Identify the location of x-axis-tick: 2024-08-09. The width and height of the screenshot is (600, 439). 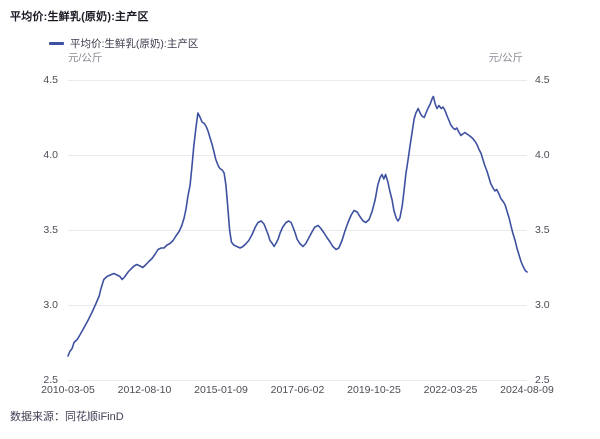
(527, 390).